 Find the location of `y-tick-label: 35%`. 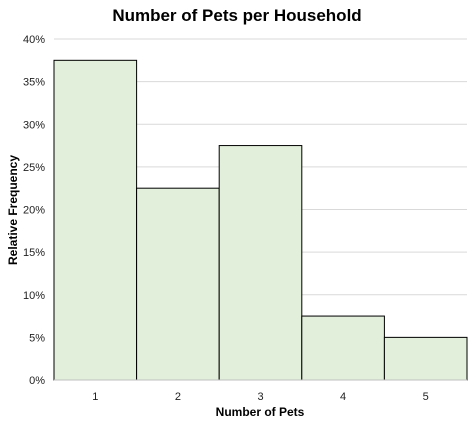

y-tick-label: 35% is located at coordinates (34, 83).